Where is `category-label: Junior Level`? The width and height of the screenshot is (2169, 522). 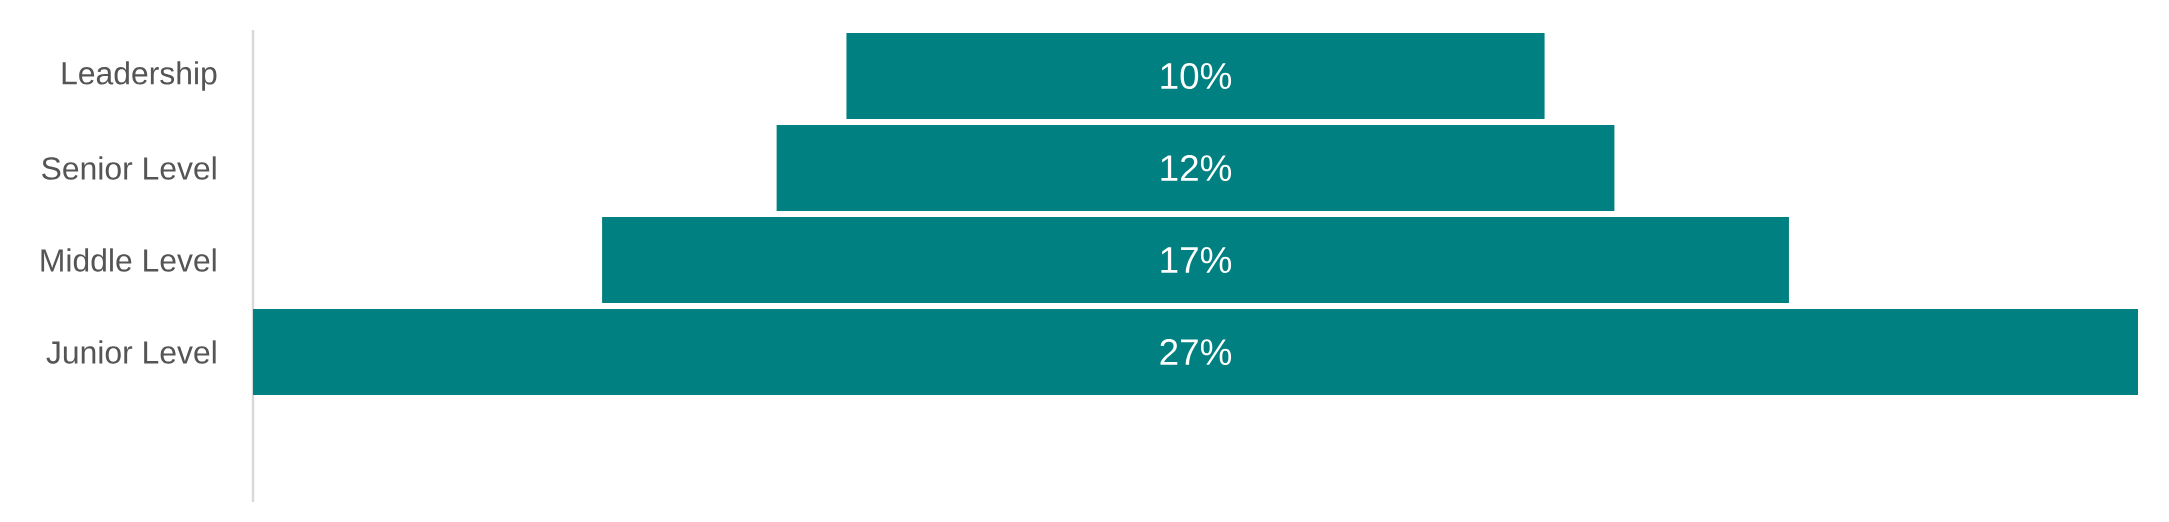
category-label: Junior Level is located at coordinates (131, 352).